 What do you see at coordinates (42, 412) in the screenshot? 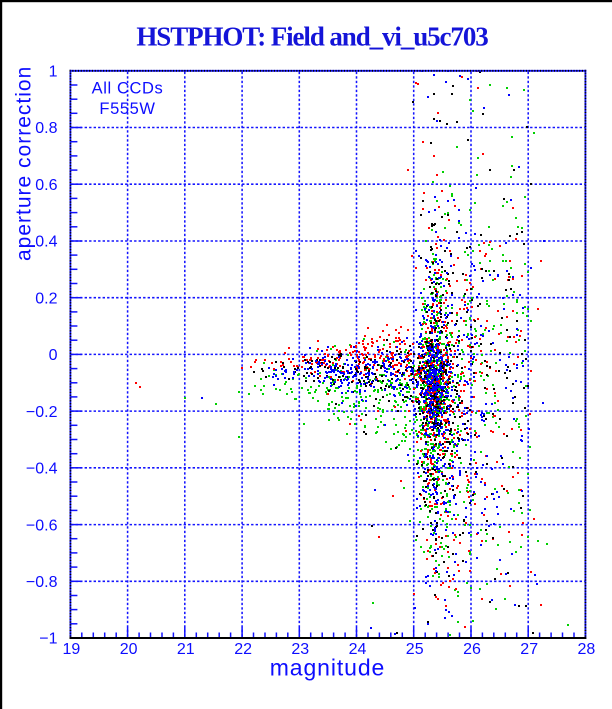
I see `svg-text: −0.2` at bounding box center [42, 412].